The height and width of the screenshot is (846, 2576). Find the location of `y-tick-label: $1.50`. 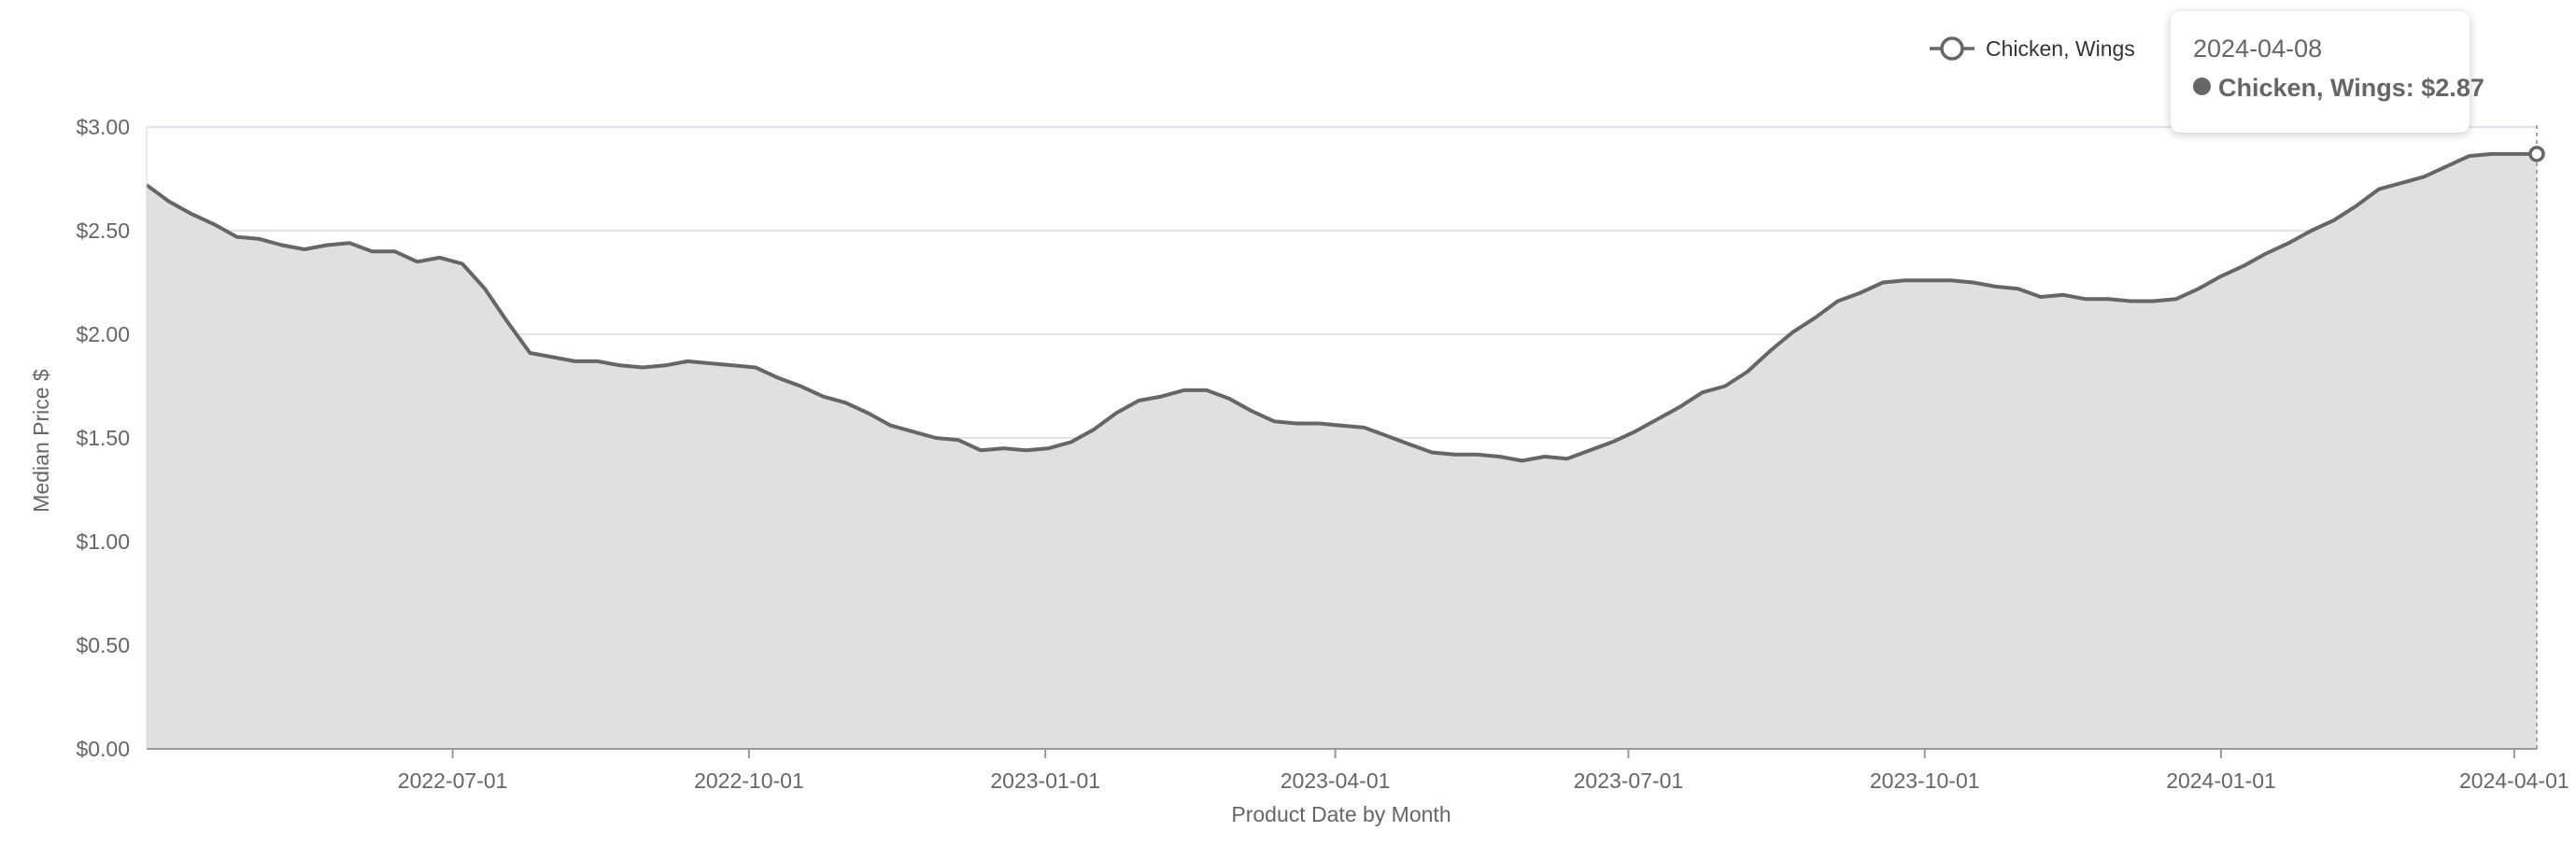

y-tick-label: $1.50 is located at coordinates (103, 438).